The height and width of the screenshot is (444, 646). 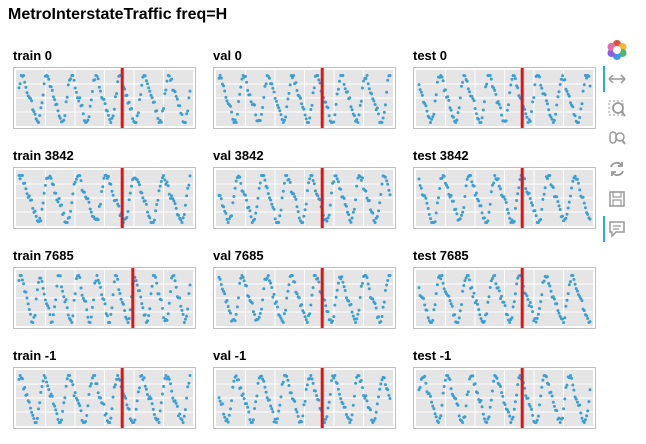 I want to click on wheel-zoom-icon, so click(x=617, y=139).